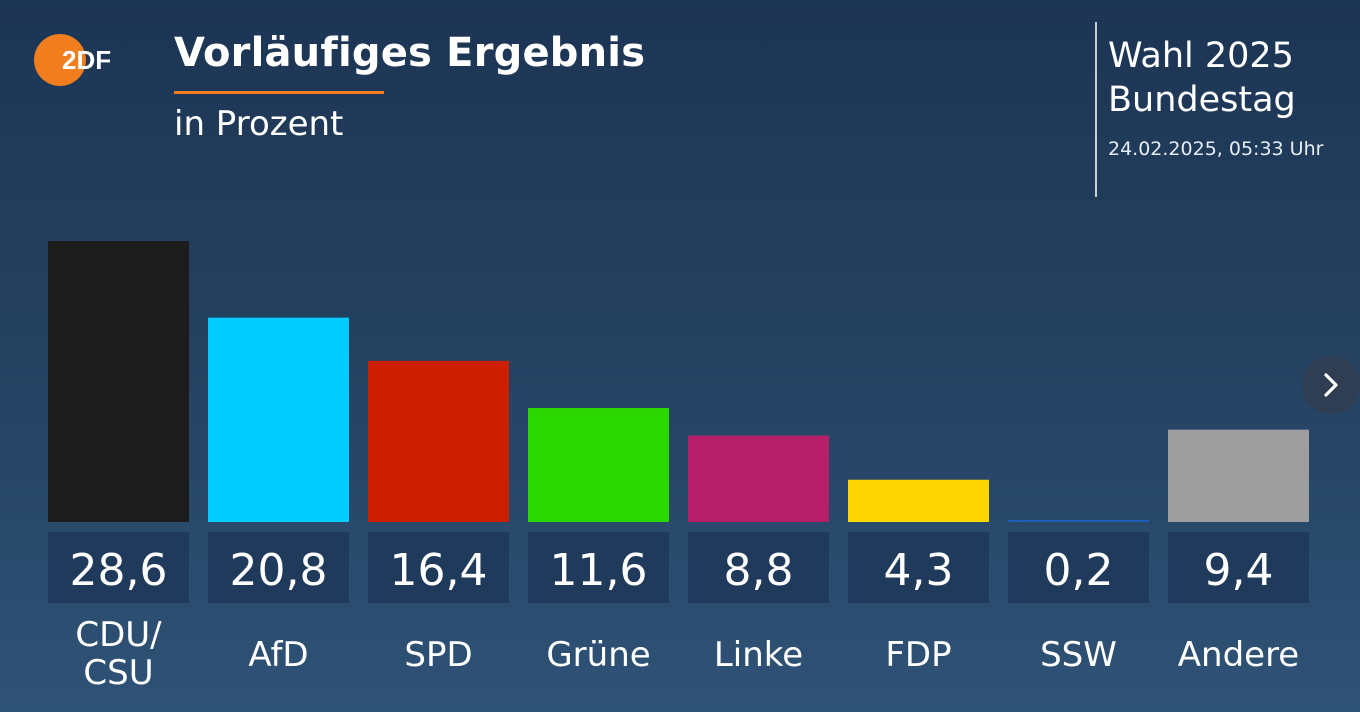  I want to click on page-title: Vorläufiges Ergebnis, so click(410, 53).